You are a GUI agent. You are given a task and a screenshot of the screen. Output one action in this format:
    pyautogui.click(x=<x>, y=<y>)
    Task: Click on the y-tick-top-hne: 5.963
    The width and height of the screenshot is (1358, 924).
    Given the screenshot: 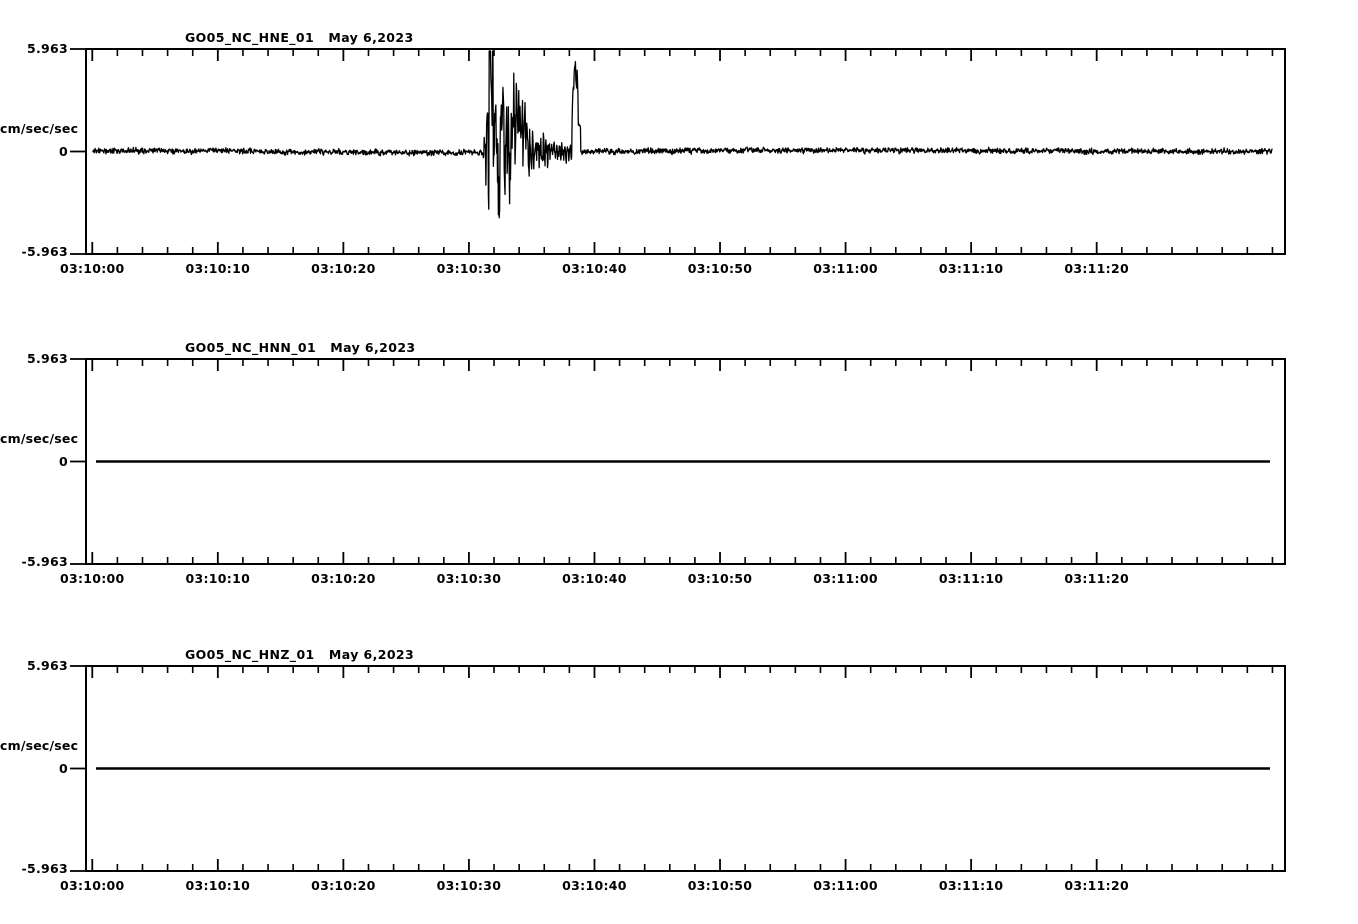 What is the action you would take?
    pyautogui.click(x=47, y=48)
    